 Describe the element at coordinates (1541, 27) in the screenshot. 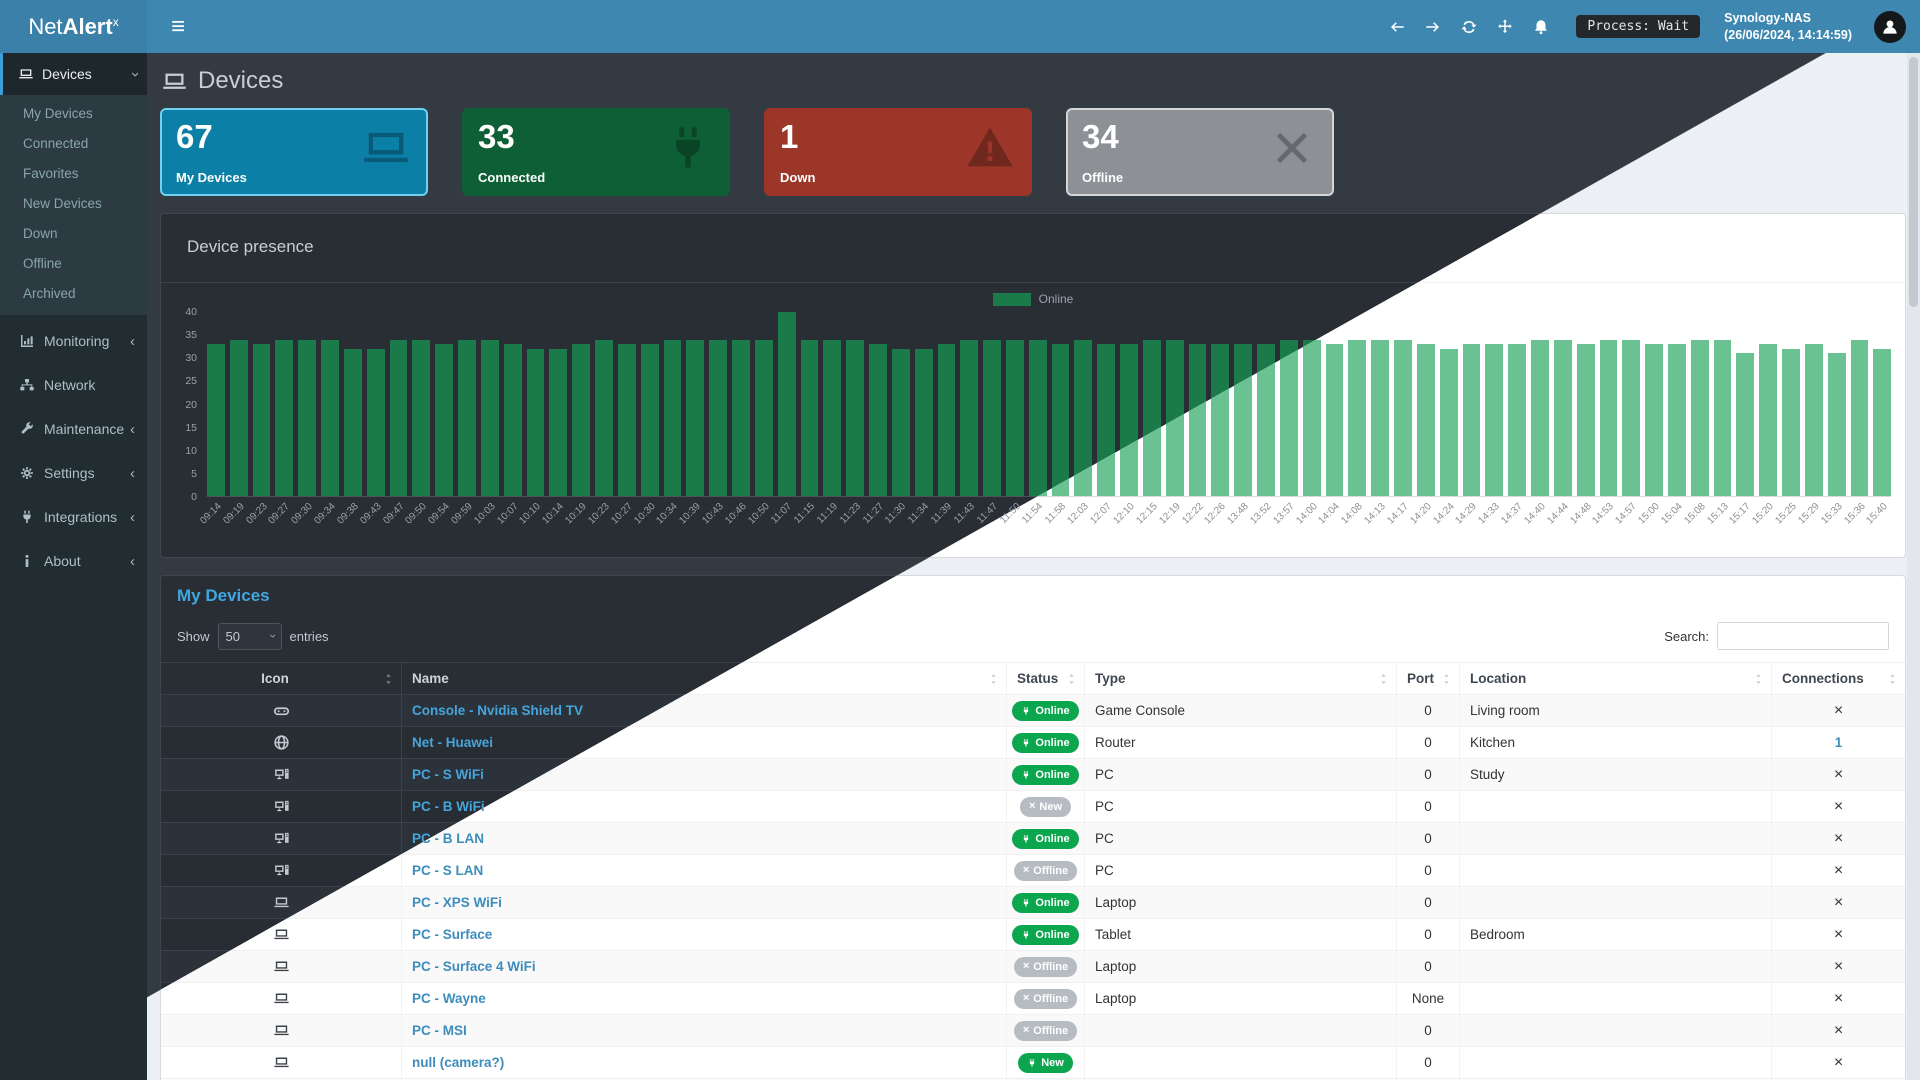

I see `notifications-bell-icon` at that location.